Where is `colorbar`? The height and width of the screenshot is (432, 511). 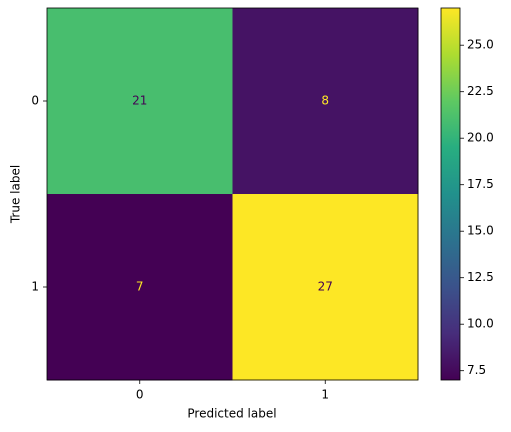
colorbar is located at coordinates (450, 194).